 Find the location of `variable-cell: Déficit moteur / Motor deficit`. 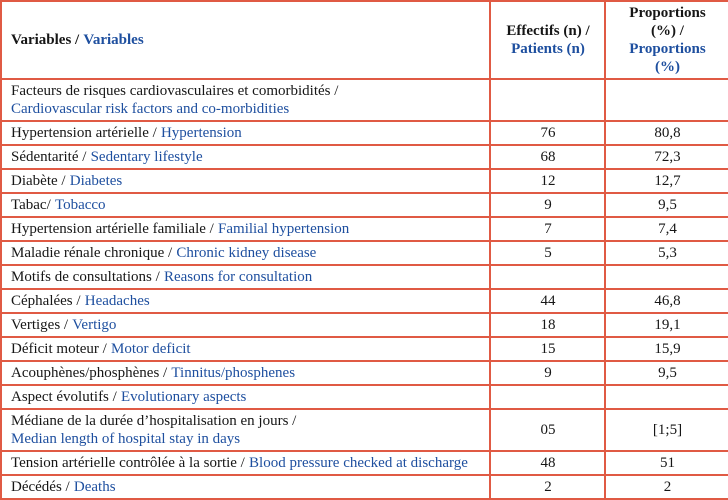

variable-cell: Déficit moteur / Motor deficit is located at coordinates (245, 349).